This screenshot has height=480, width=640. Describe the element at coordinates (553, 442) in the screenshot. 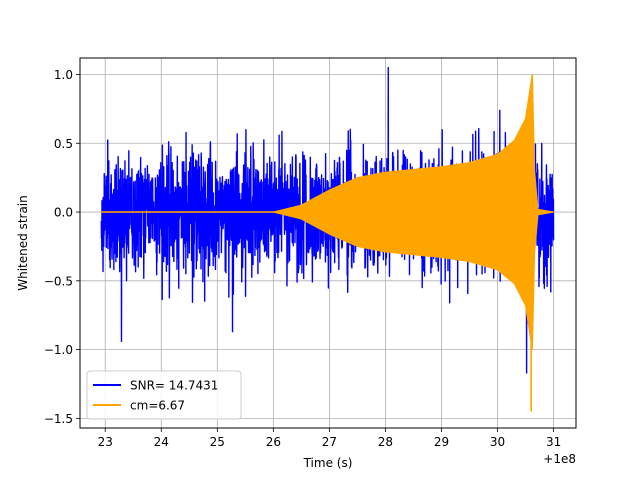

I see `x-tick-label: 31` at that location.